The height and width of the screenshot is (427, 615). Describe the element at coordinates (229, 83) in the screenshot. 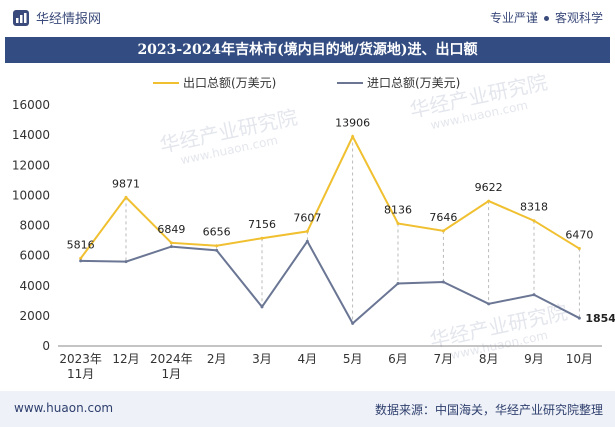

I see `legend-label-export: 出口总额(万美元)` at that location.